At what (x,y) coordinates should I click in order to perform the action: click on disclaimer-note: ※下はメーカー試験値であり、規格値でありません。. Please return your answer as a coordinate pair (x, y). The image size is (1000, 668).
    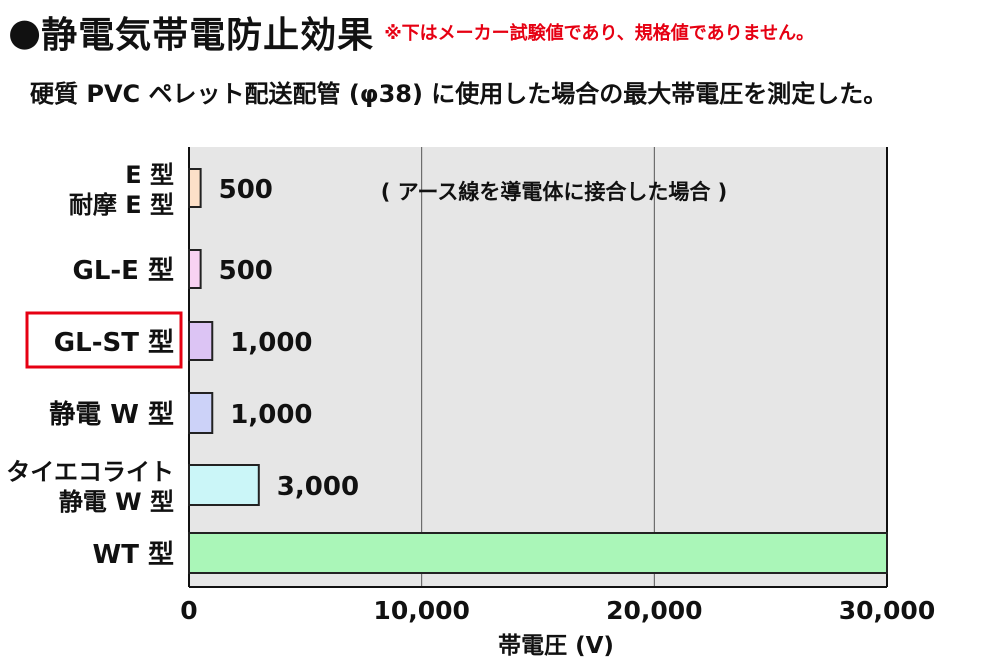
    Looking at the image, I should click on (599, 33).